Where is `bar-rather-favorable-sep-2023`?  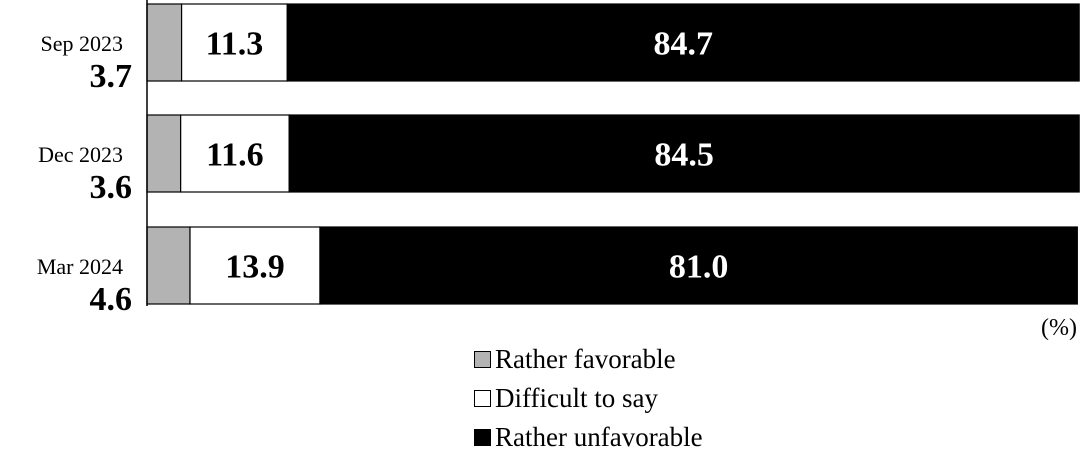
bar-rather-favorable-sep-2023 is located at coordinates (164, 42).